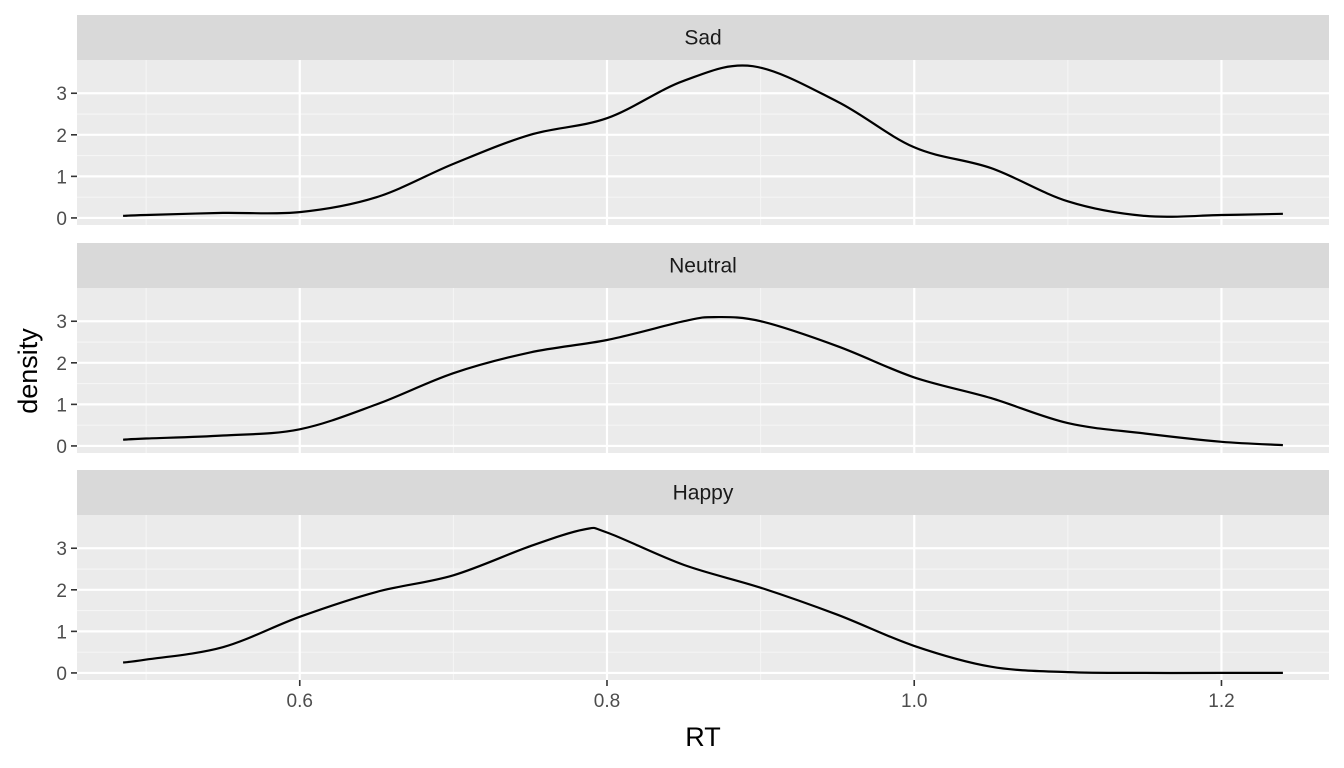  What do you see at coordinates (703, 737) in the screenshot?
I see `x-axis-title: RT` at bounding box center [703, 737].